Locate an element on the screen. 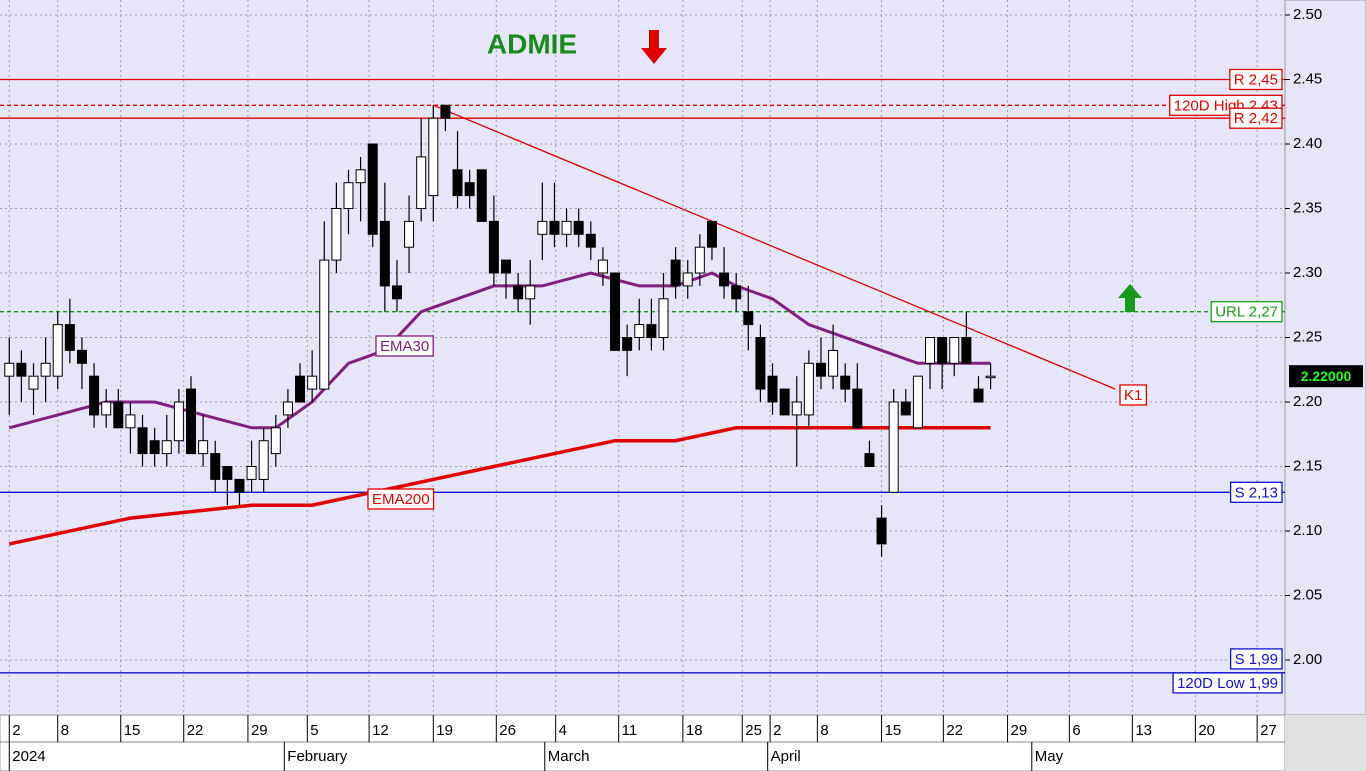 The image size is (1366, 771). x-tick-label: 25 is located at coordinates (753, 730).